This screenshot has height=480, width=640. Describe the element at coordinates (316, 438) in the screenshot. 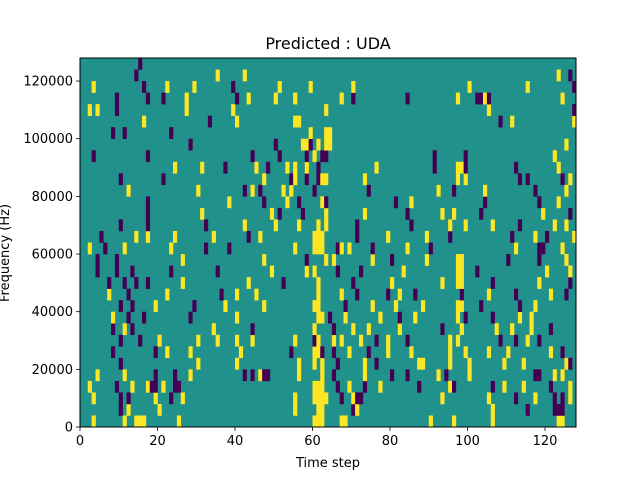

I see `x-axis: 0 20 40 60 80 100 120` at that location.